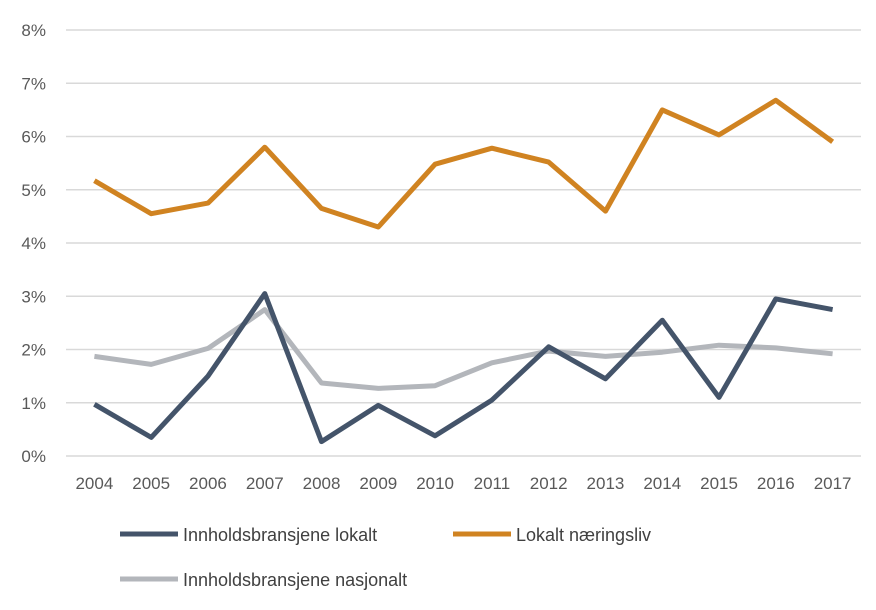  I want to click on legend-label: Innholdsbransjene lokalt, so click(280, 535).